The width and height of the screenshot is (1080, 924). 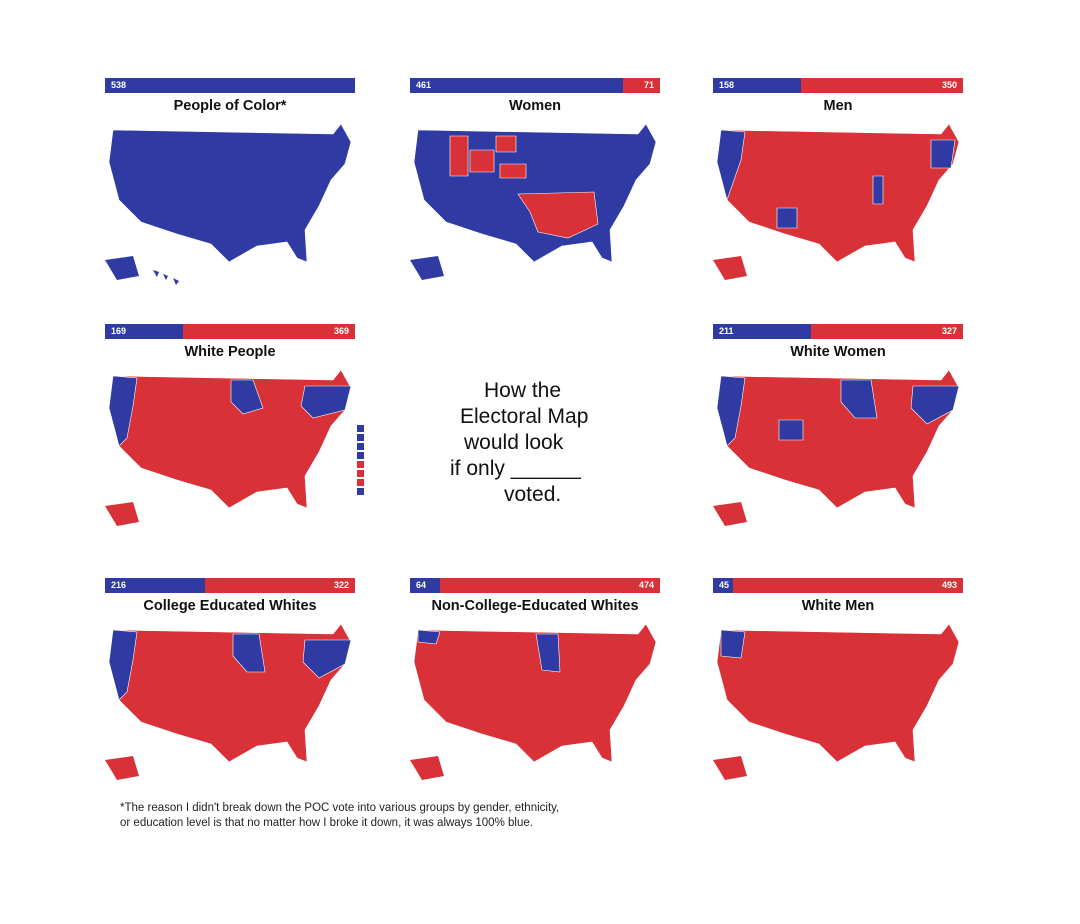 I want to click on map-panel-college-educated-whites: 216 322 College Educated Whites, so click(x=230, y=680).